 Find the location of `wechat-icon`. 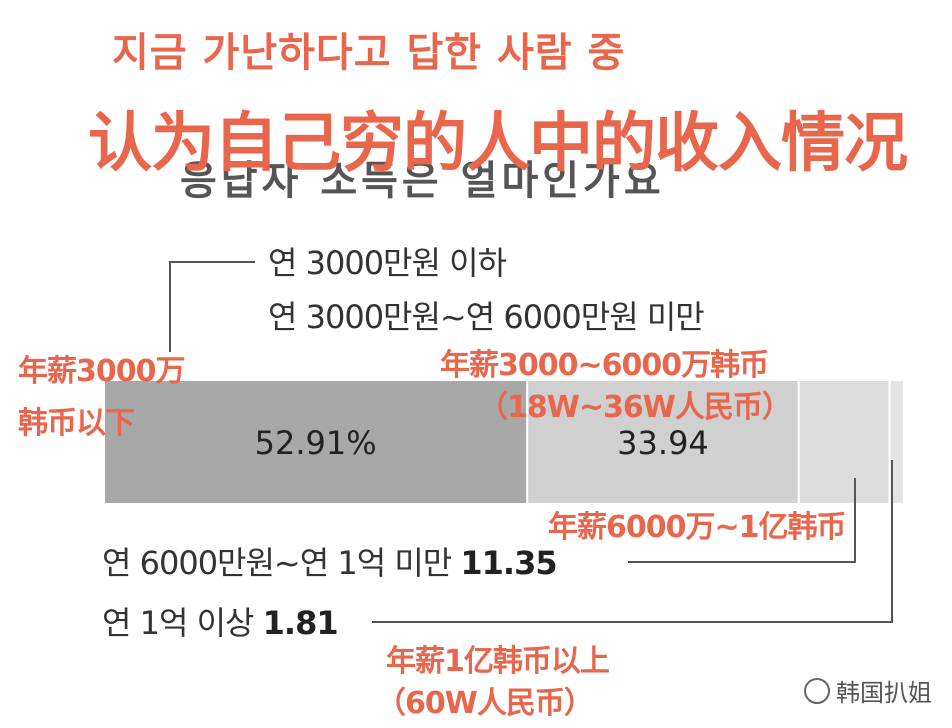

wechat-icon is located at coordinates (817, 691).